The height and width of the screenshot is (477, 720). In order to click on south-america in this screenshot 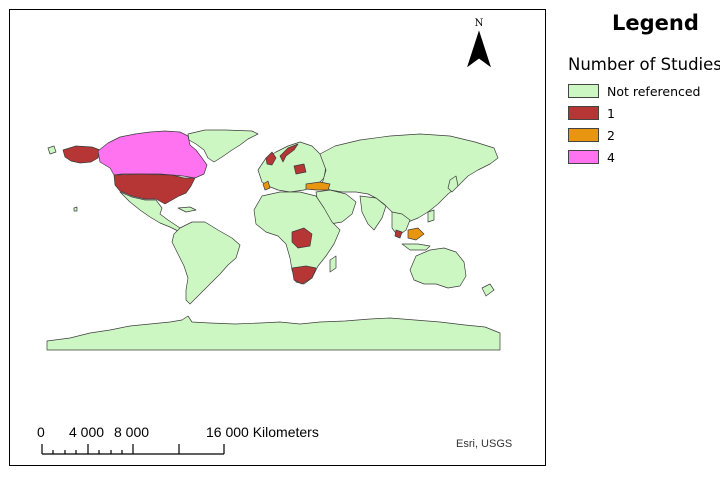, I will do `click(206, 263)`.